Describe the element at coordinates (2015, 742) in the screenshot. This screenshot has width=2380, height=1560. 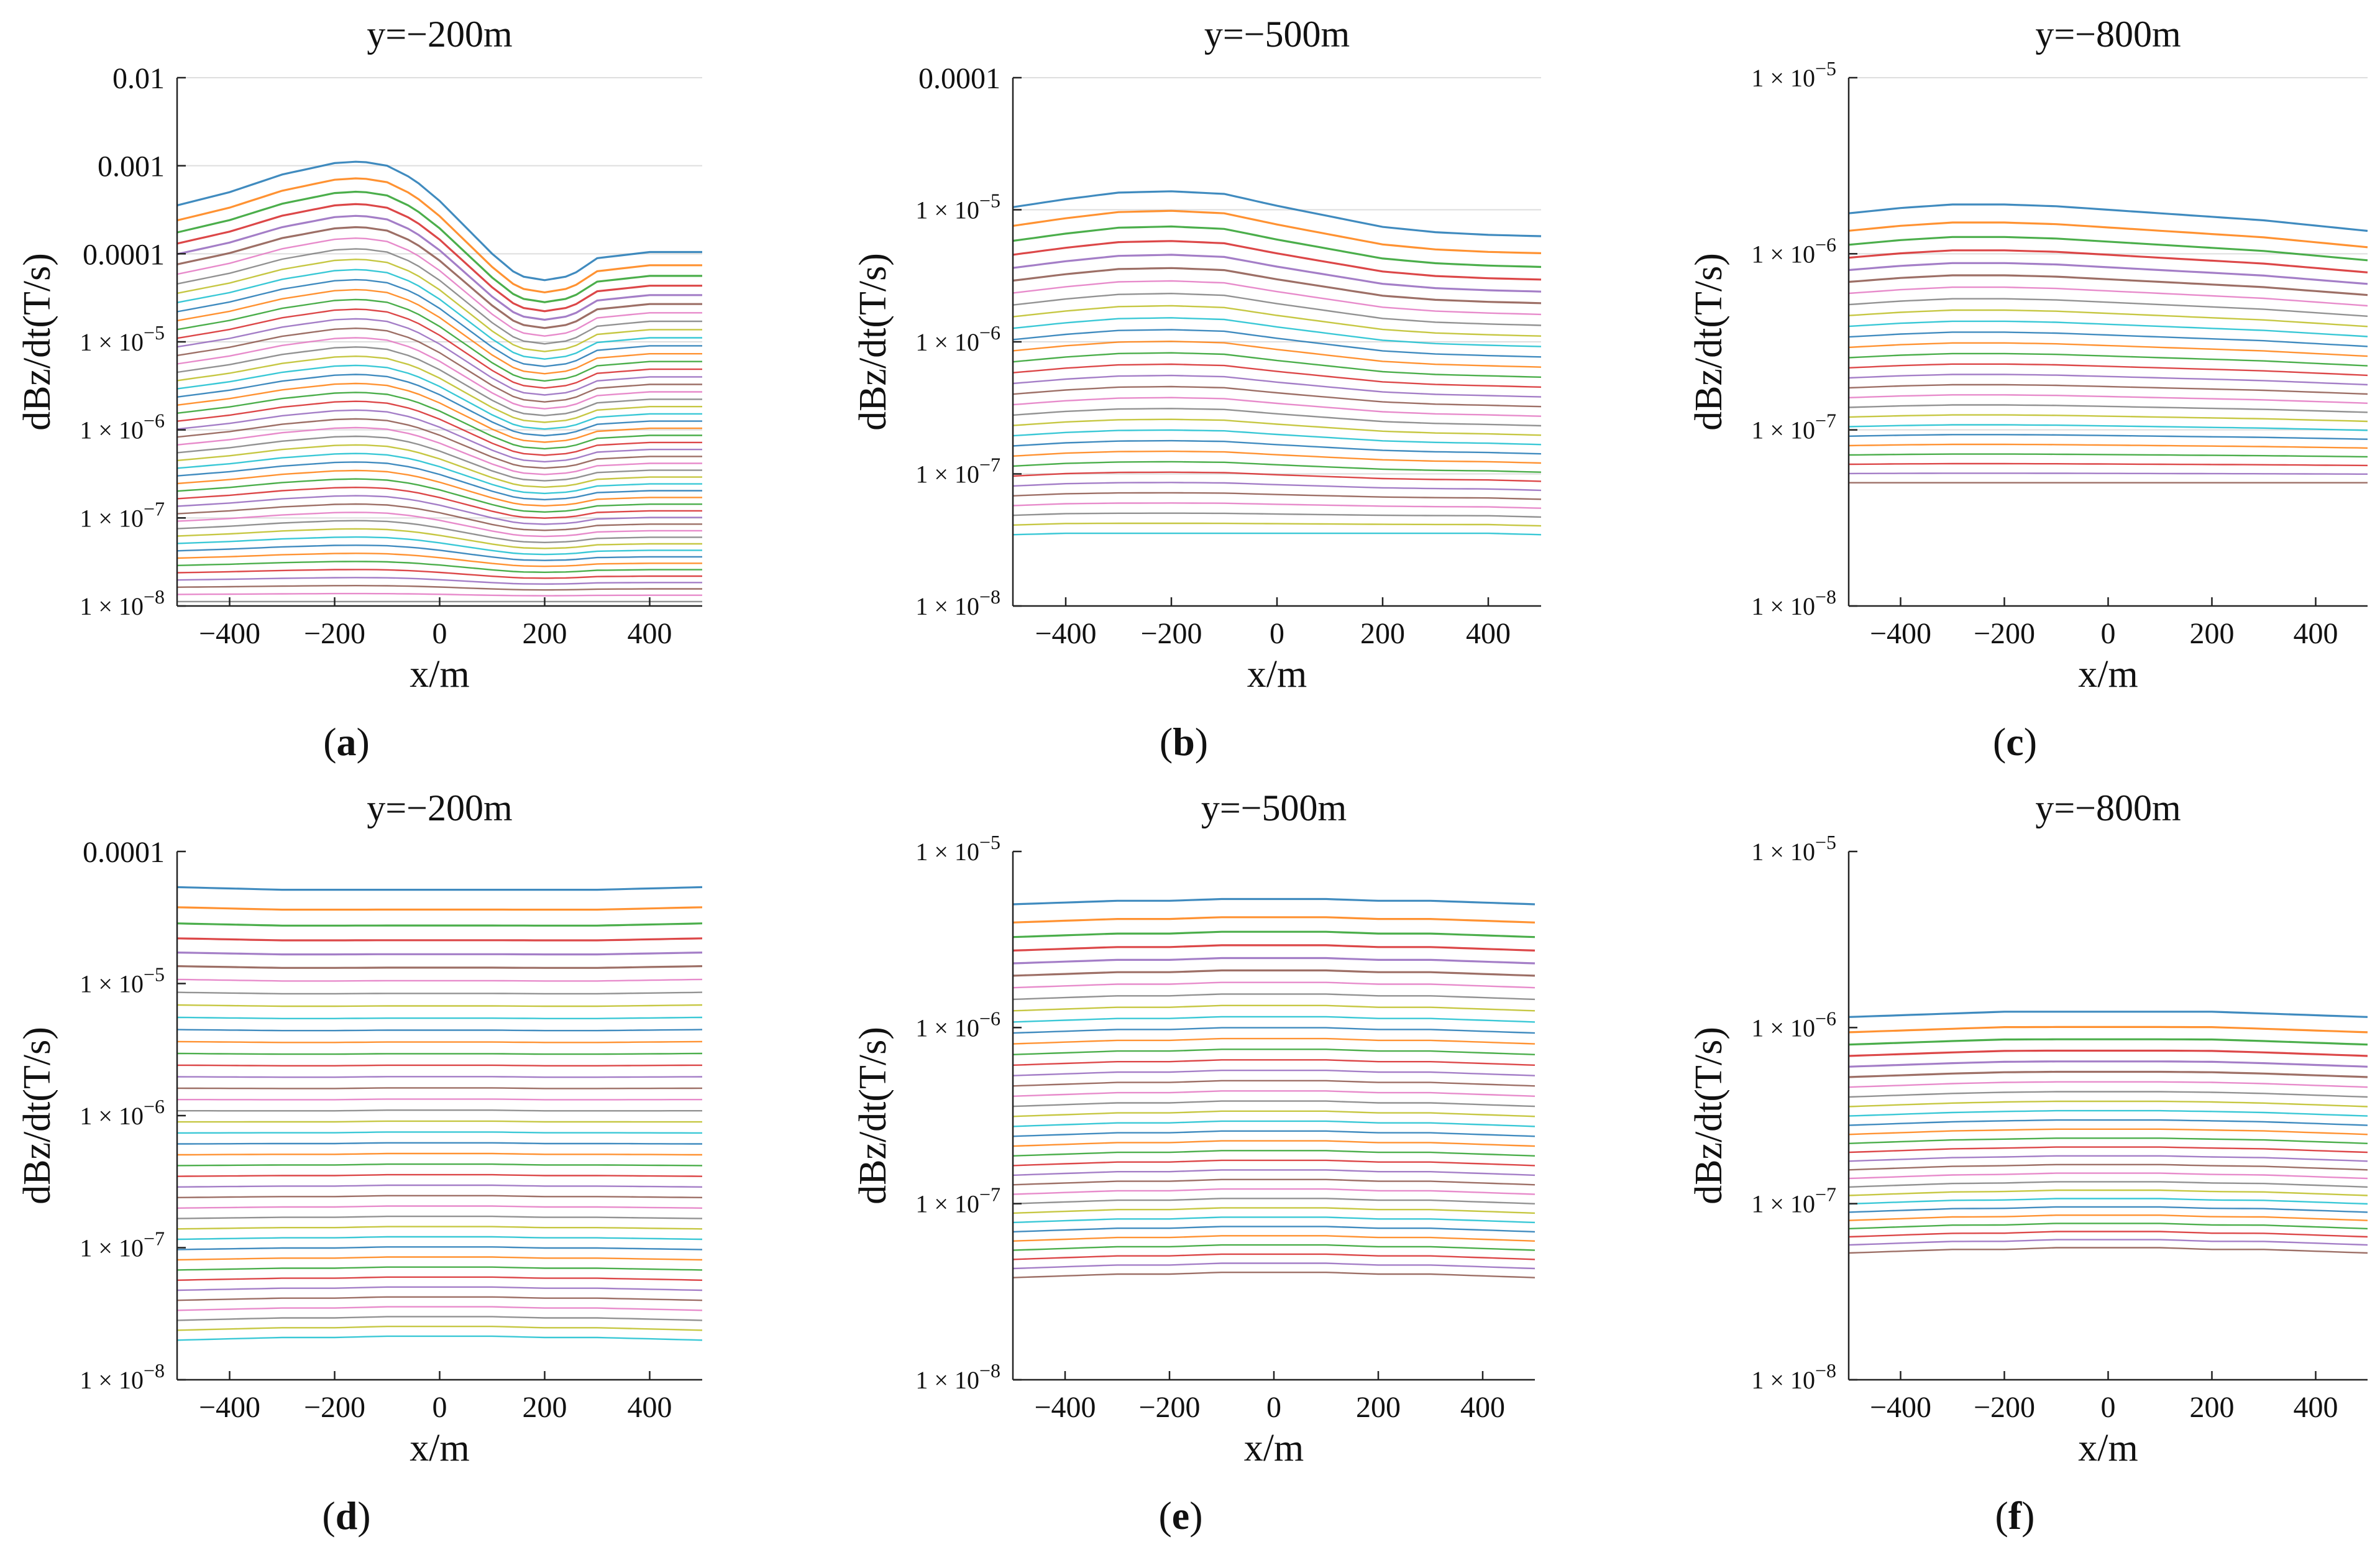
I see `panel-letter: (c)` at that location.